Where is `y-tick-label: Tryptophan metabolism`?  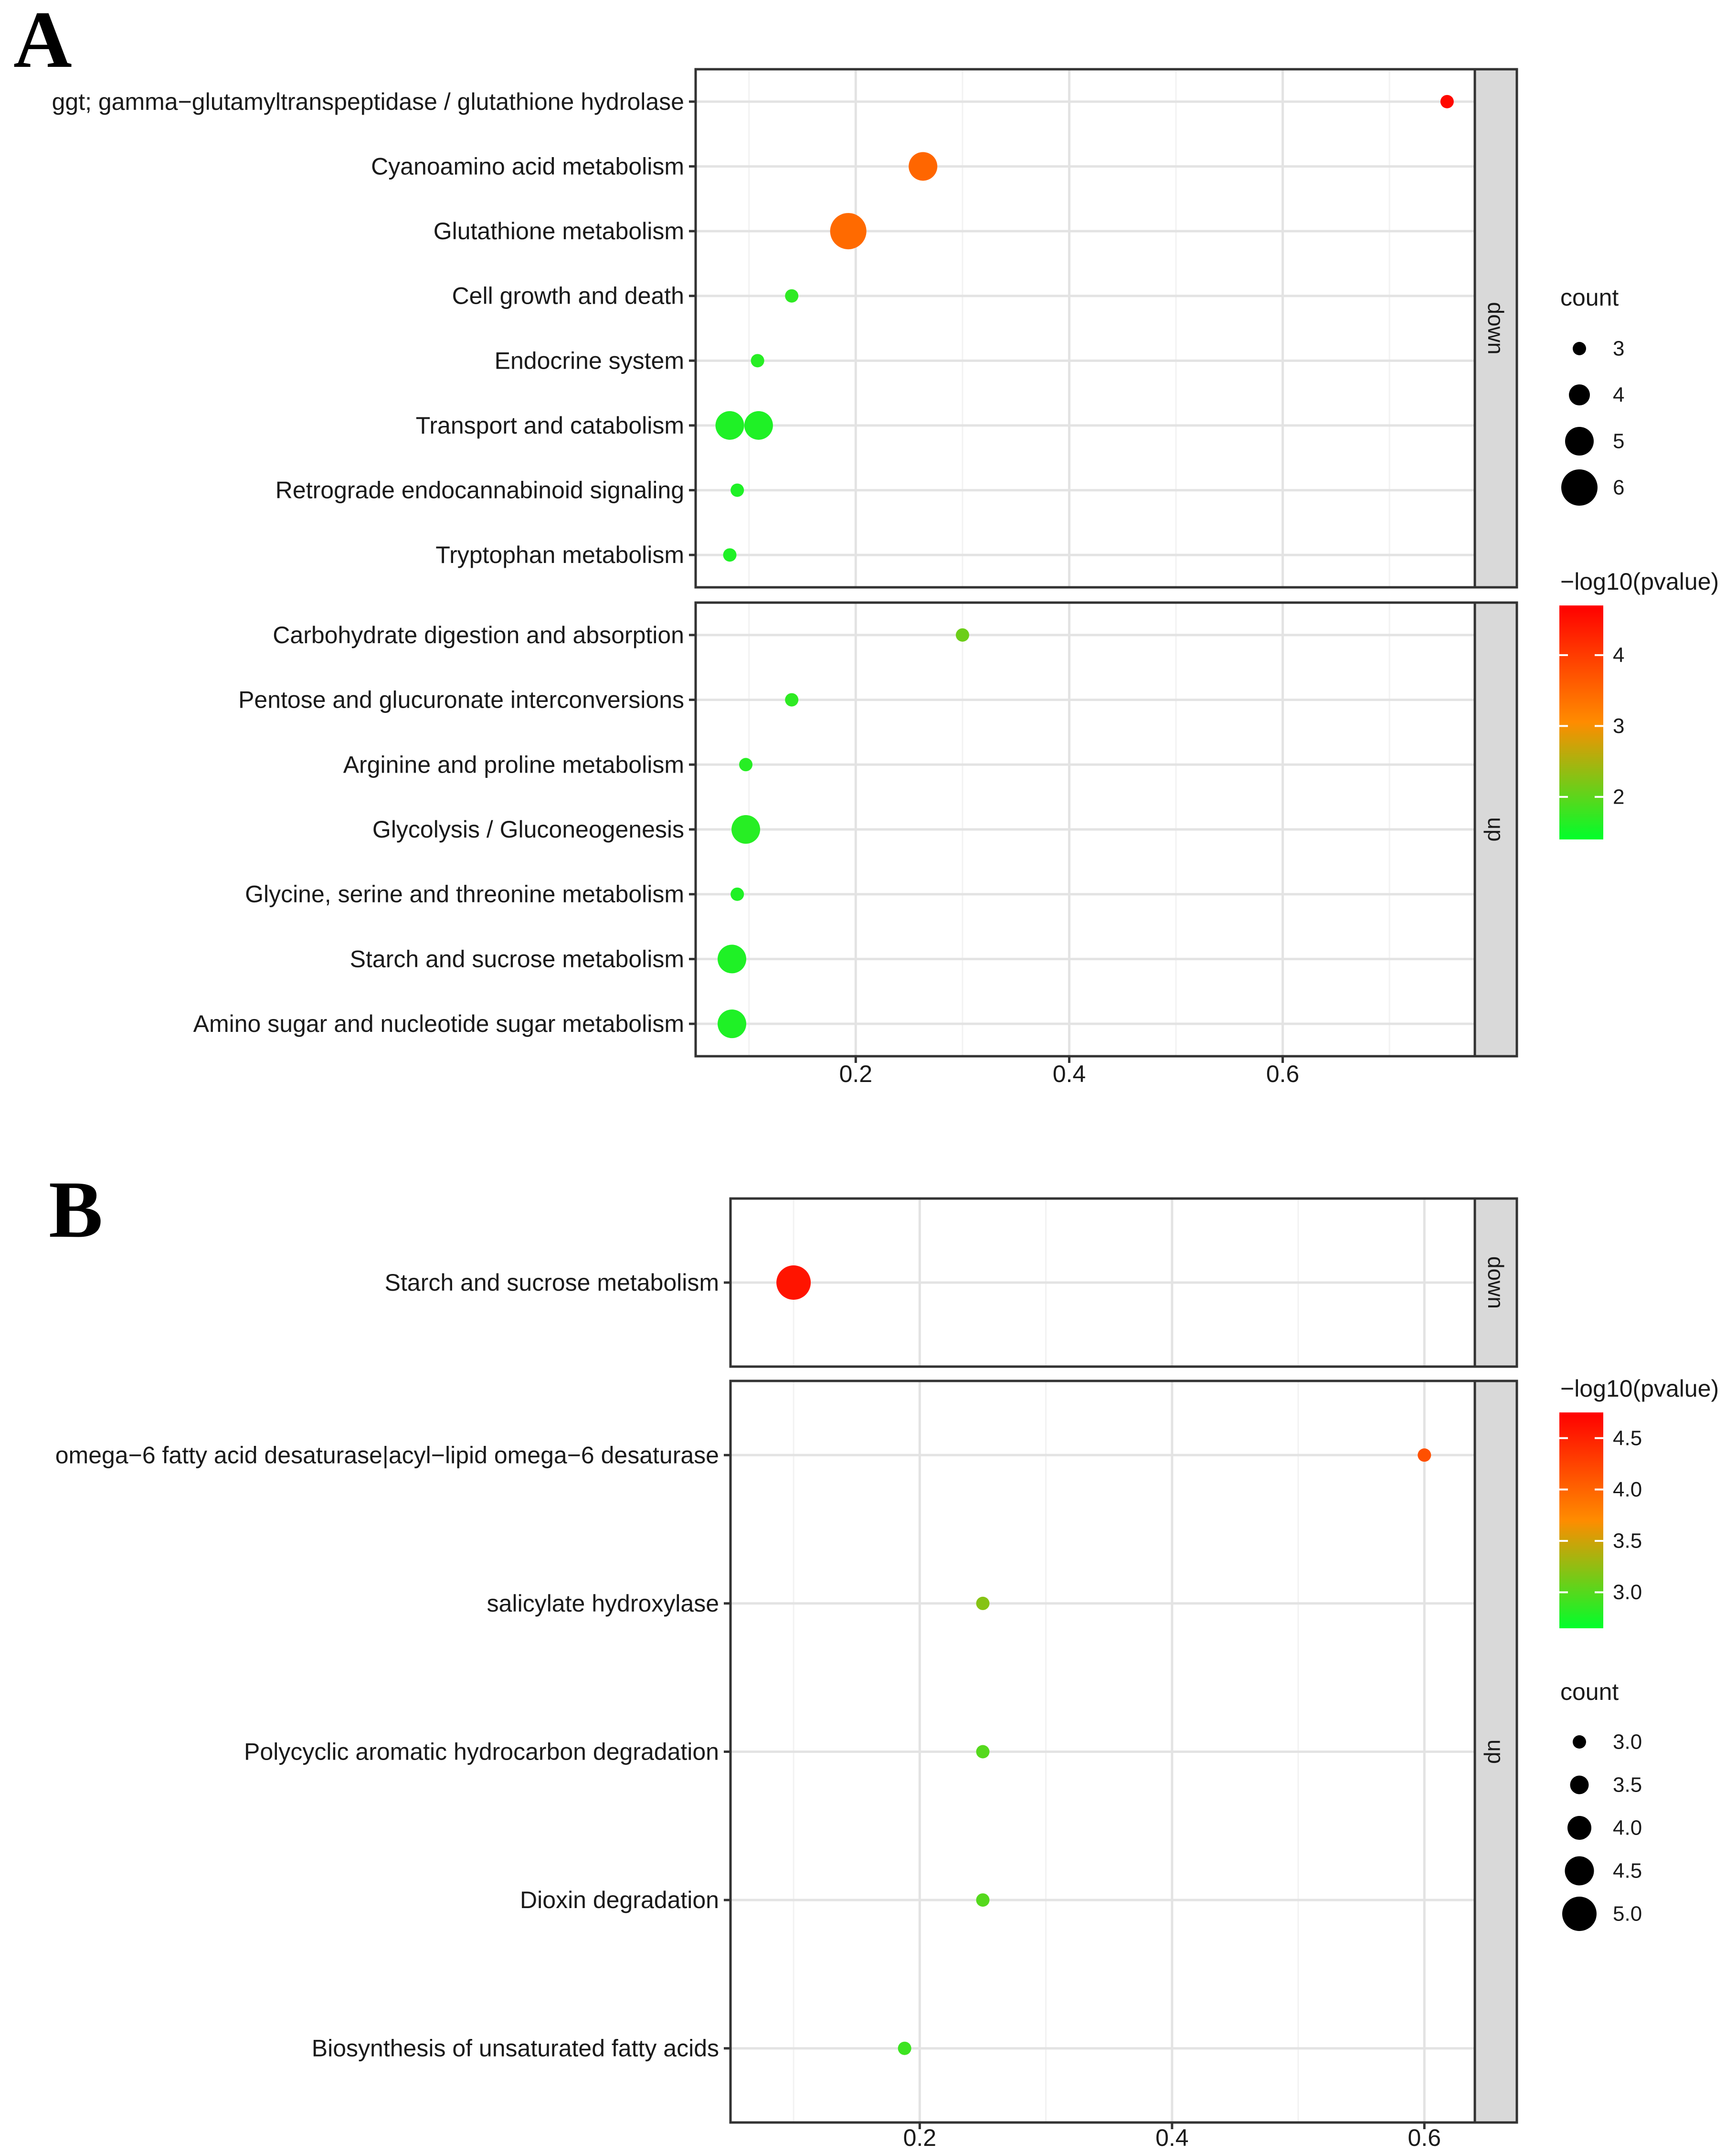 y-tick-label: Tryptophan metabolism is located at coordinates (559, 554).